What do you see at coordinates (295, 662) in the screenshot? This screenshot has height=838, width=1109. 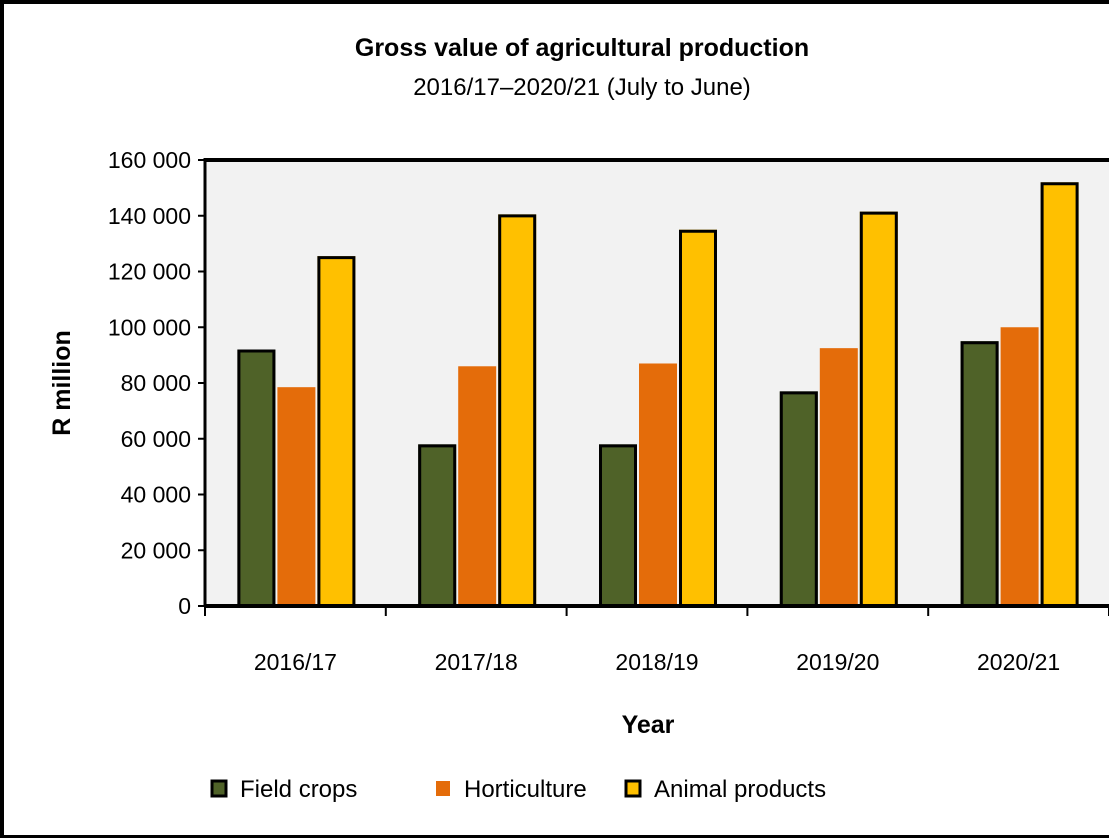 I see `x-tick-label: 2016/17` at bounding box center [295, 662].